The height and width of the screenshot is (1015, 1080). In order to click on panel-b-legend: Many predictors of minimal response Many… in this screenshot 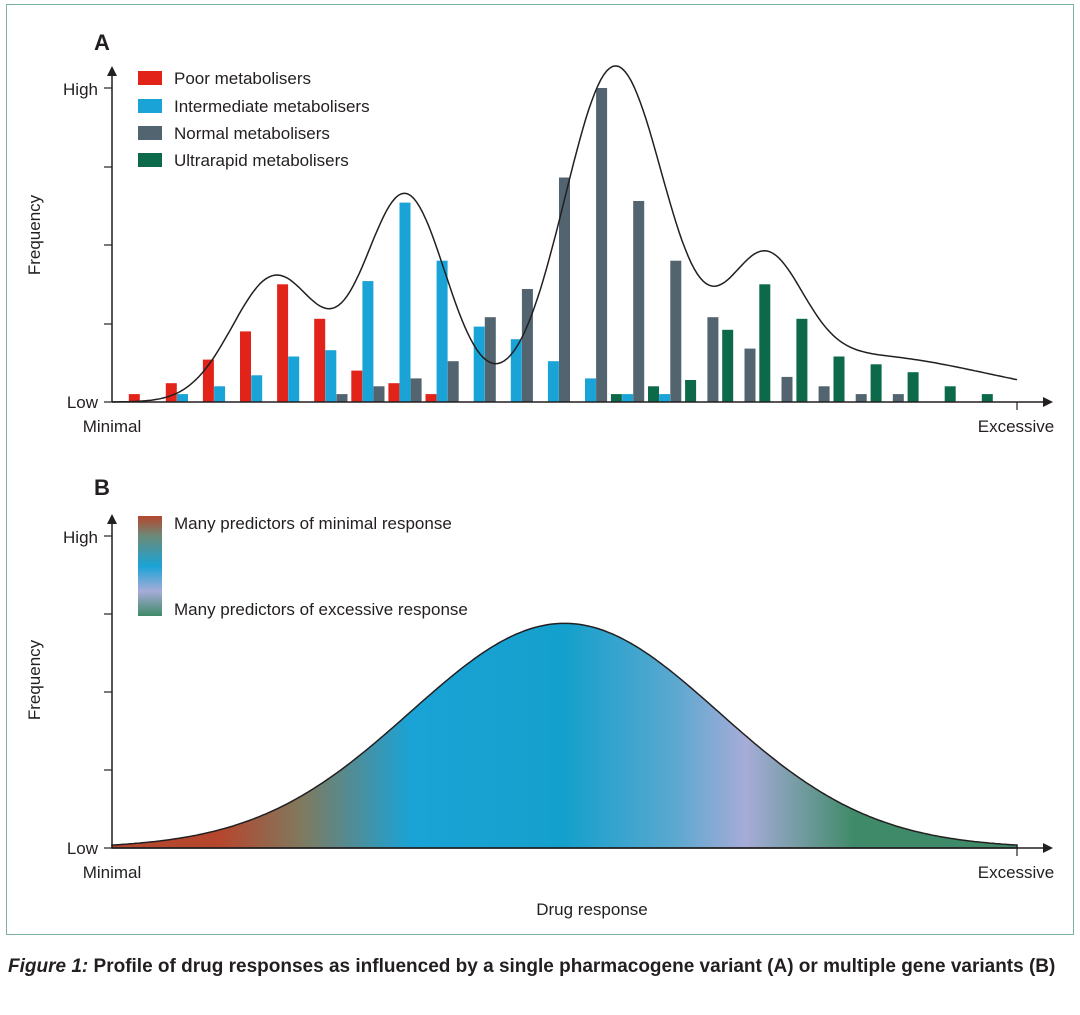, I will do `click(303, 566)`.